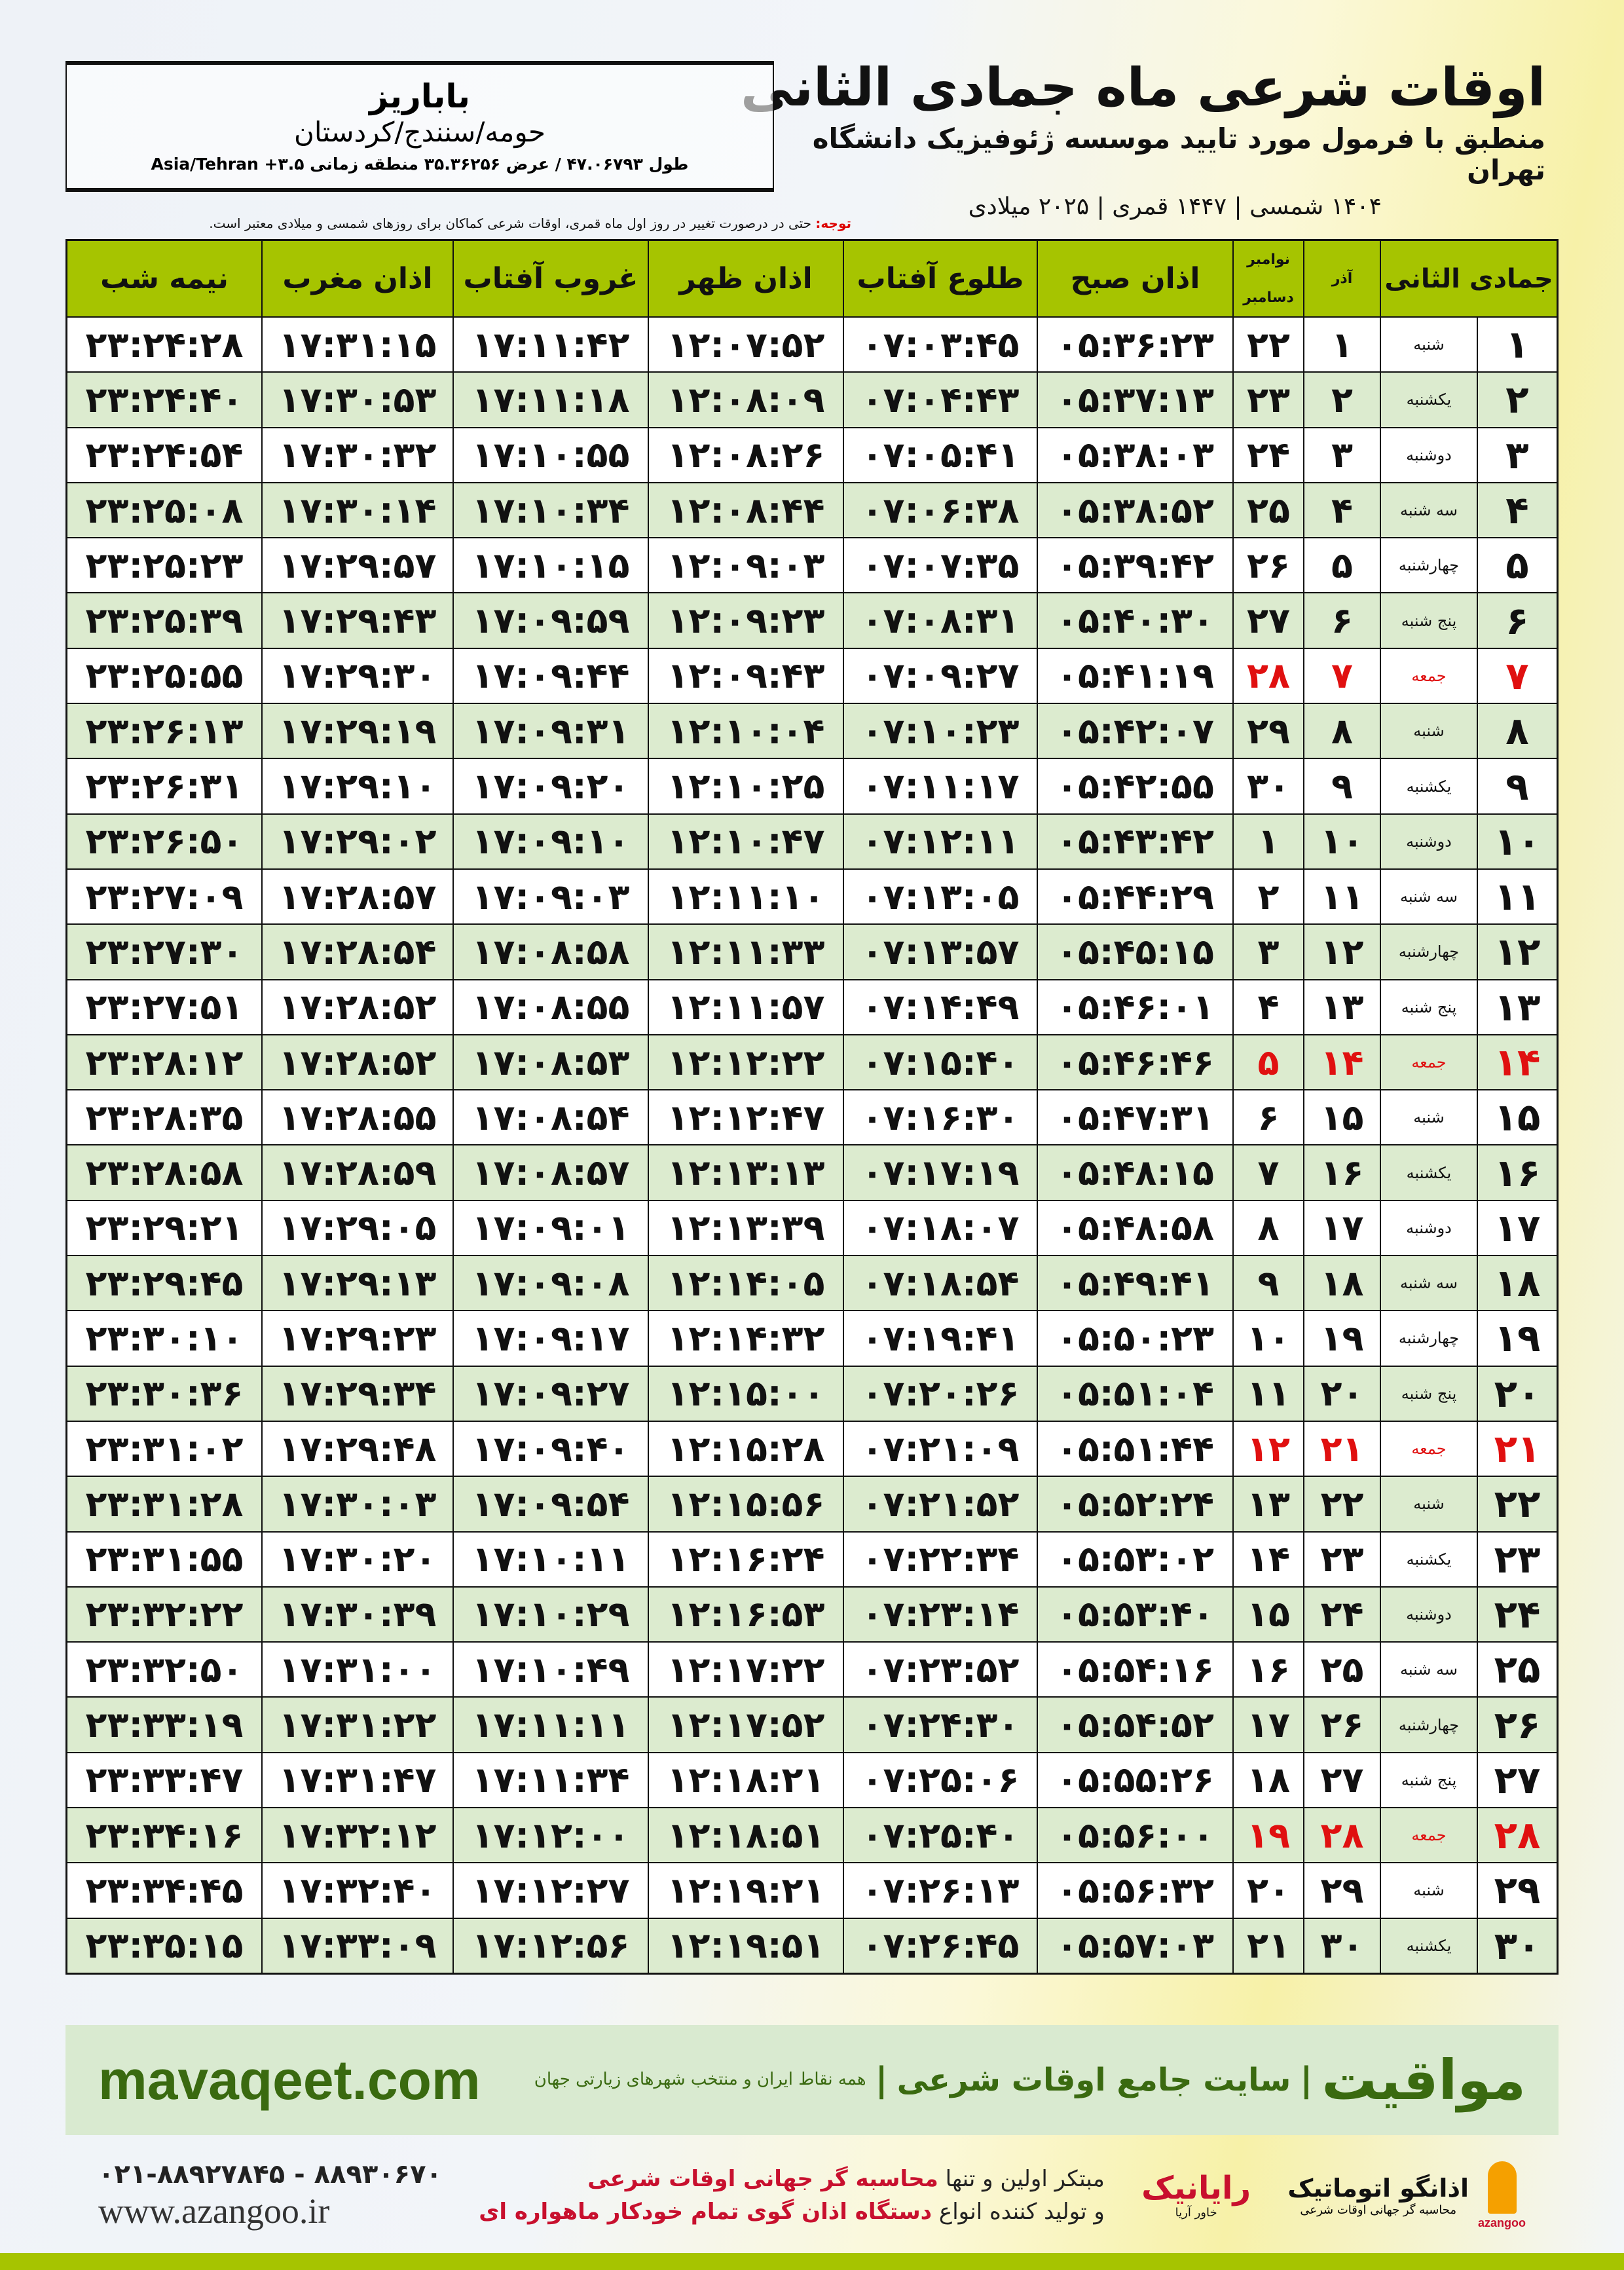 This screenshot has height=2270, width=1624. I want to click on cell-maghrib: ۱۷:۲۹:۵۷, so click(356, 565).